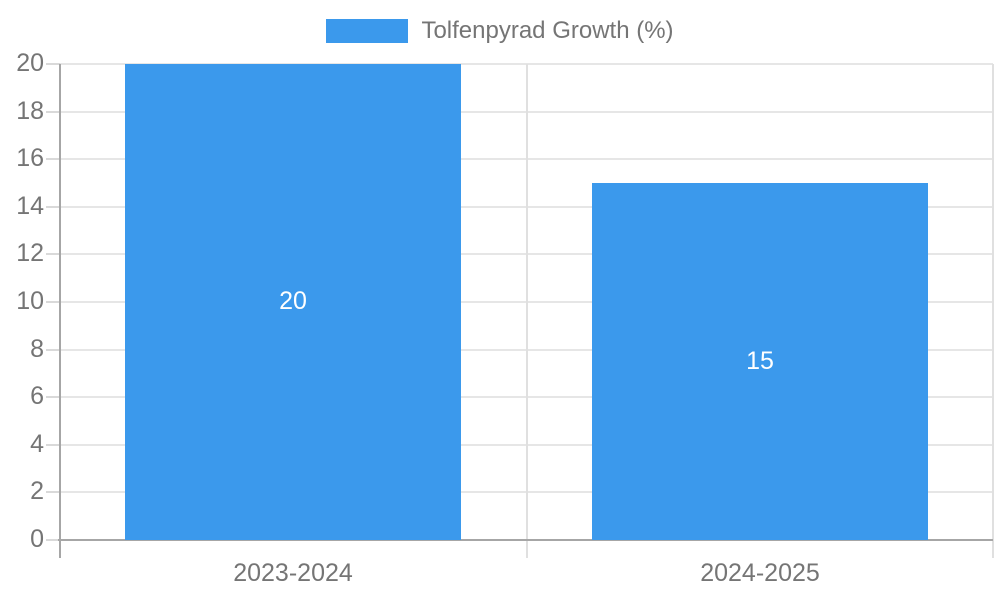  What do you see at coordinates (30, 205) in the screenshot?
I see `y-axis-tick-label: 14` at bounding box center [30, 205].